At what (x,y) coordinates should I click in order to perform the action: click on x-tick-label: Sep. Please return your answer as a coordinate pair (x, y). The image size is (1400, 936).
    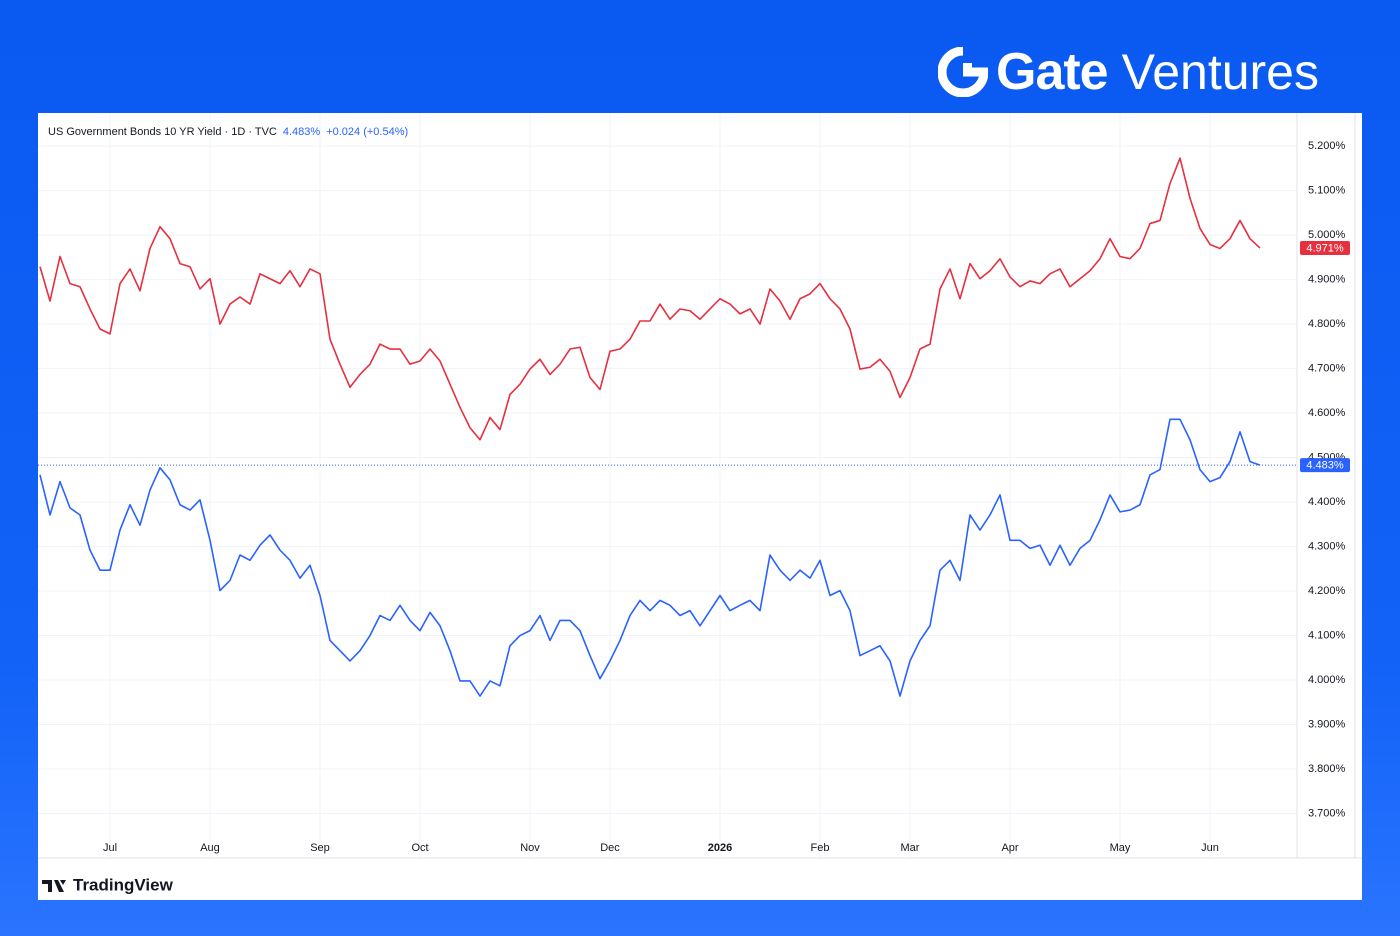
    Looking at the image, I should click on (320, 848).